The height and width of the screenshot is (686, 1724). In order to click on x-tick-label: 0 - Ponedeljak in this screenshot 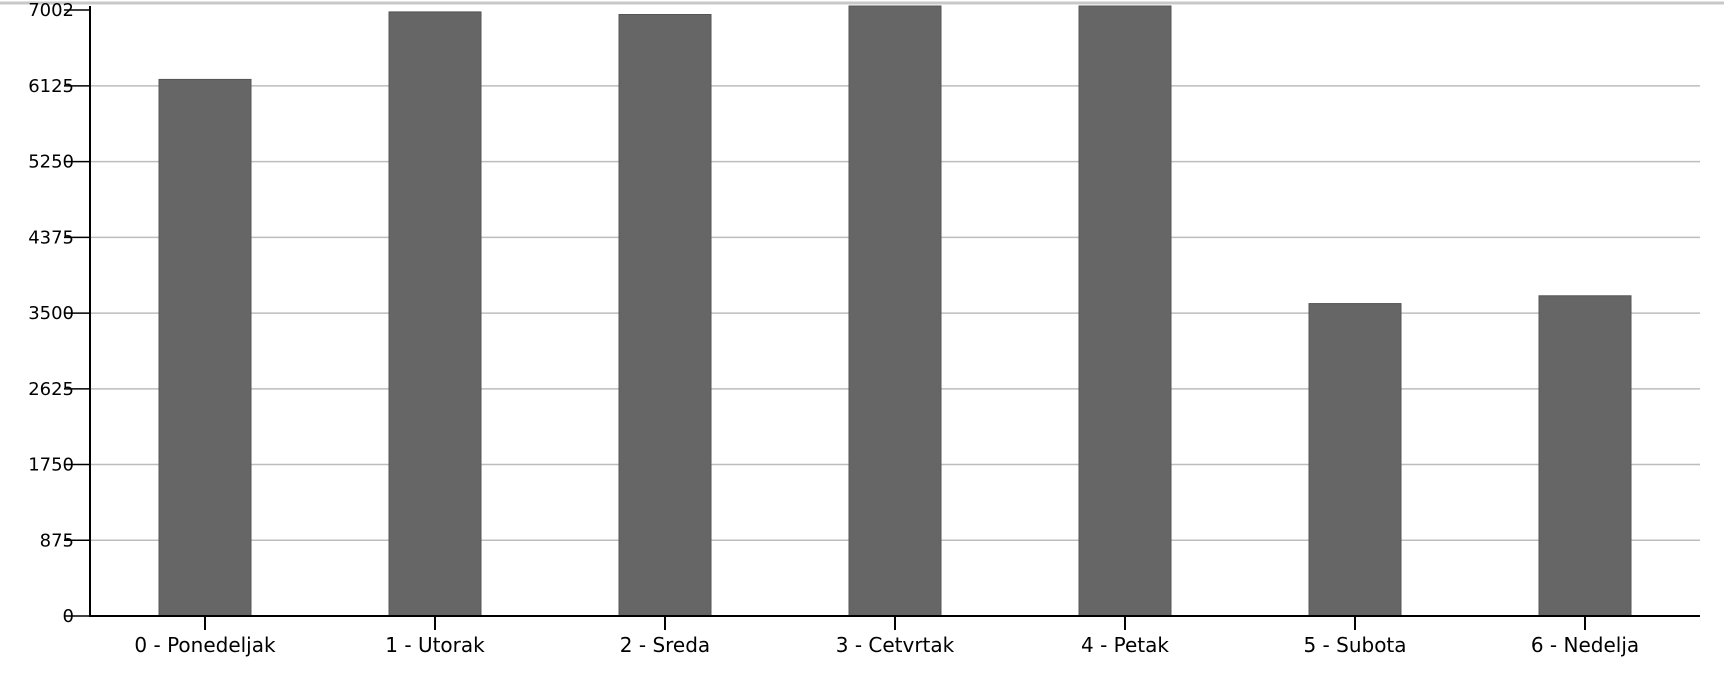, I will do `click(205, 645)`.